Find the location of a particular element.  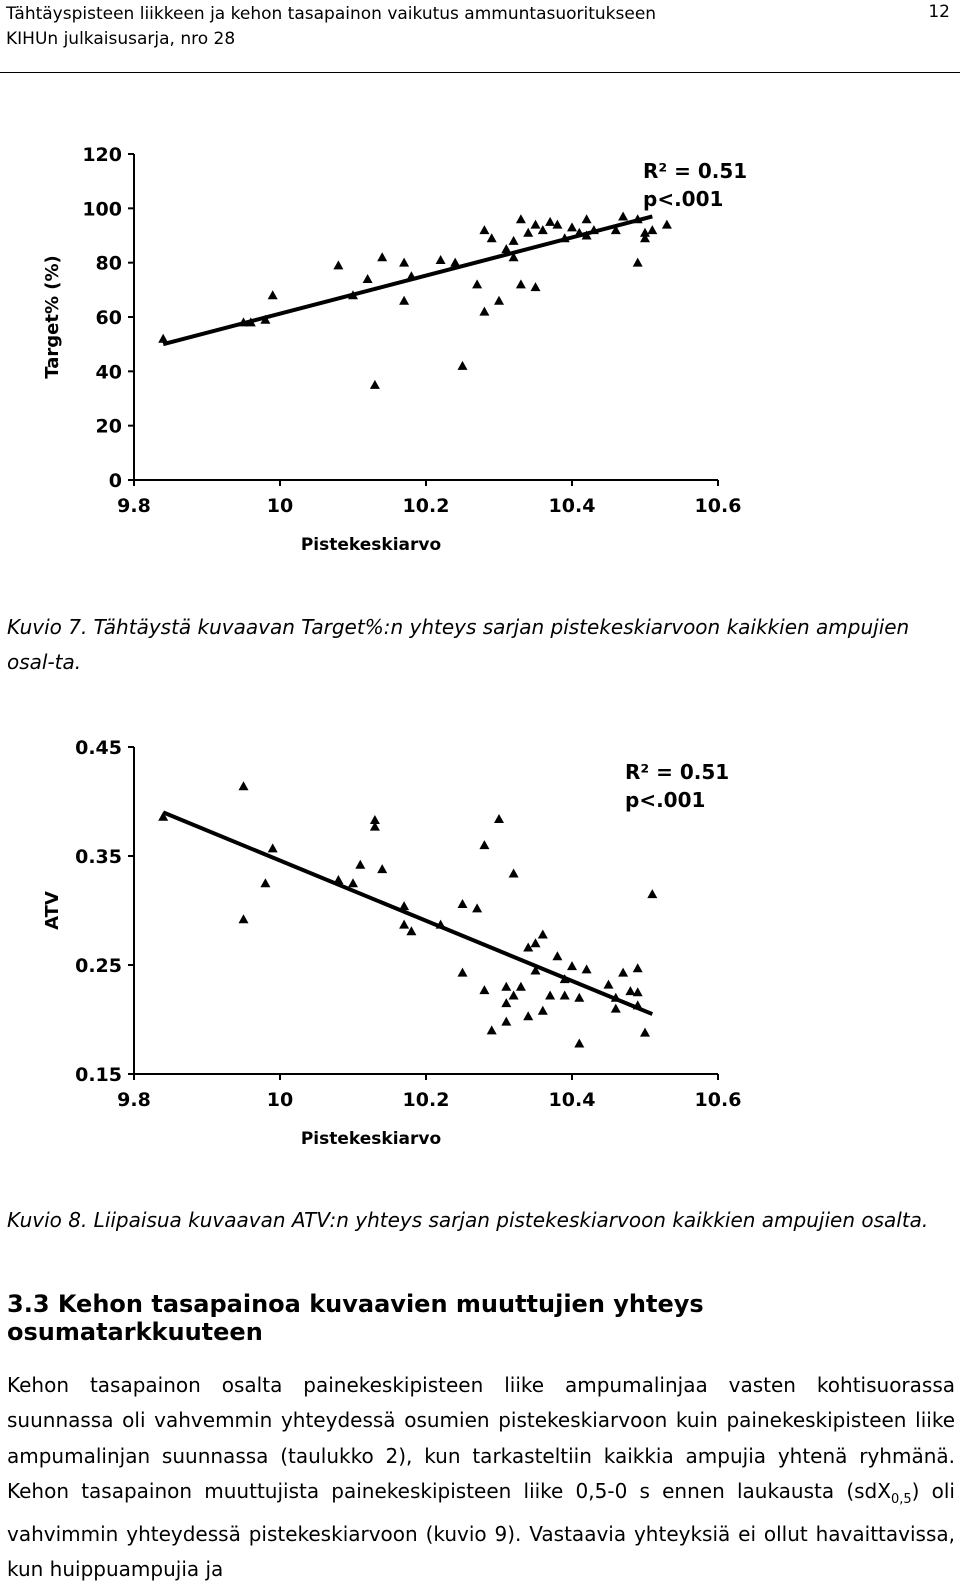

y-tick-label: 20 is located at coordinates (109, 427).